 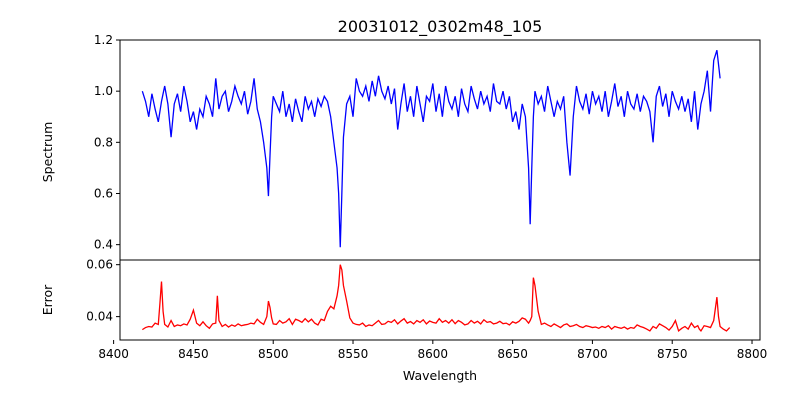 What do you see at coordinates (440, 27) in the screenshot?
I see `chart-title: 20031012_0302m48_105` at bounding box center [440, 27].